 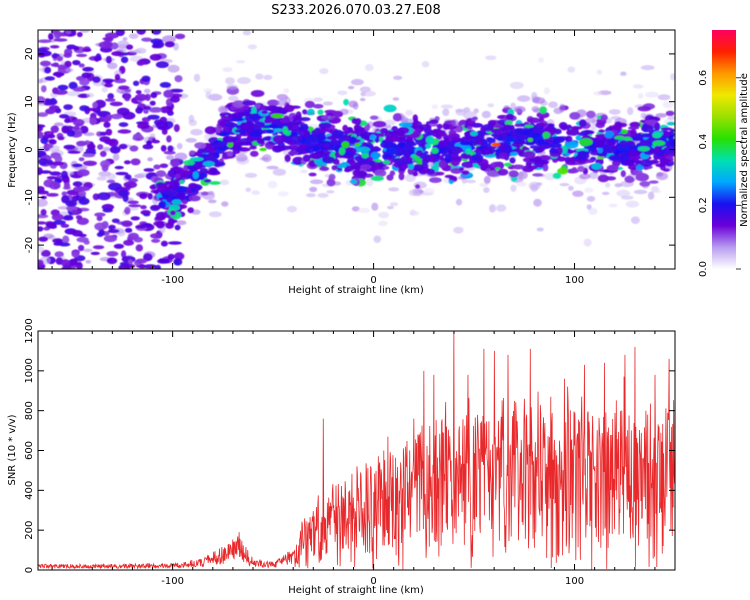 I want to click on snr-x-label: Height of straight line (km), so click(x=356, y=590).